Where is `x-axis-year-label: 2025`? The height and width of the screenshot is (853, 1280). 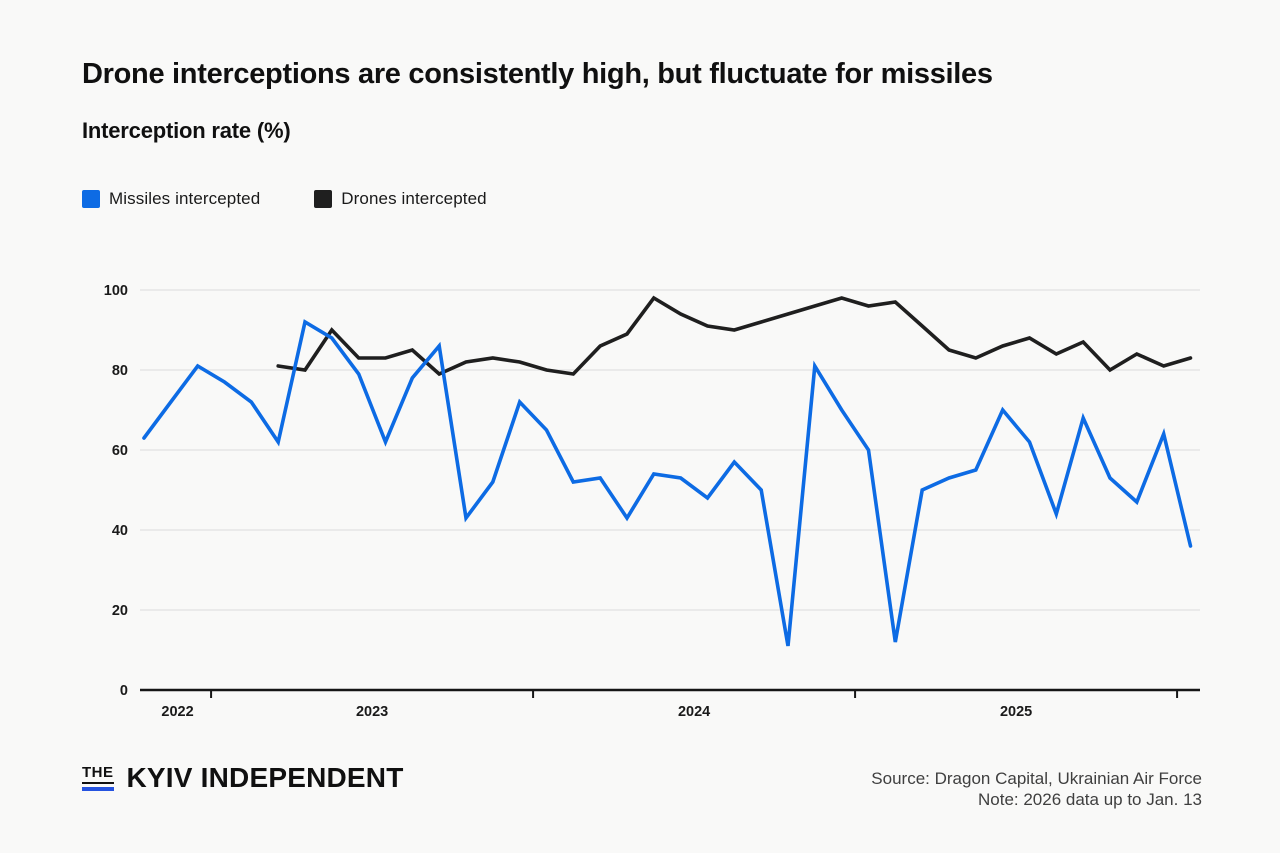 x-axis-year-label: 2025 is located at coordinates (1016, 712).